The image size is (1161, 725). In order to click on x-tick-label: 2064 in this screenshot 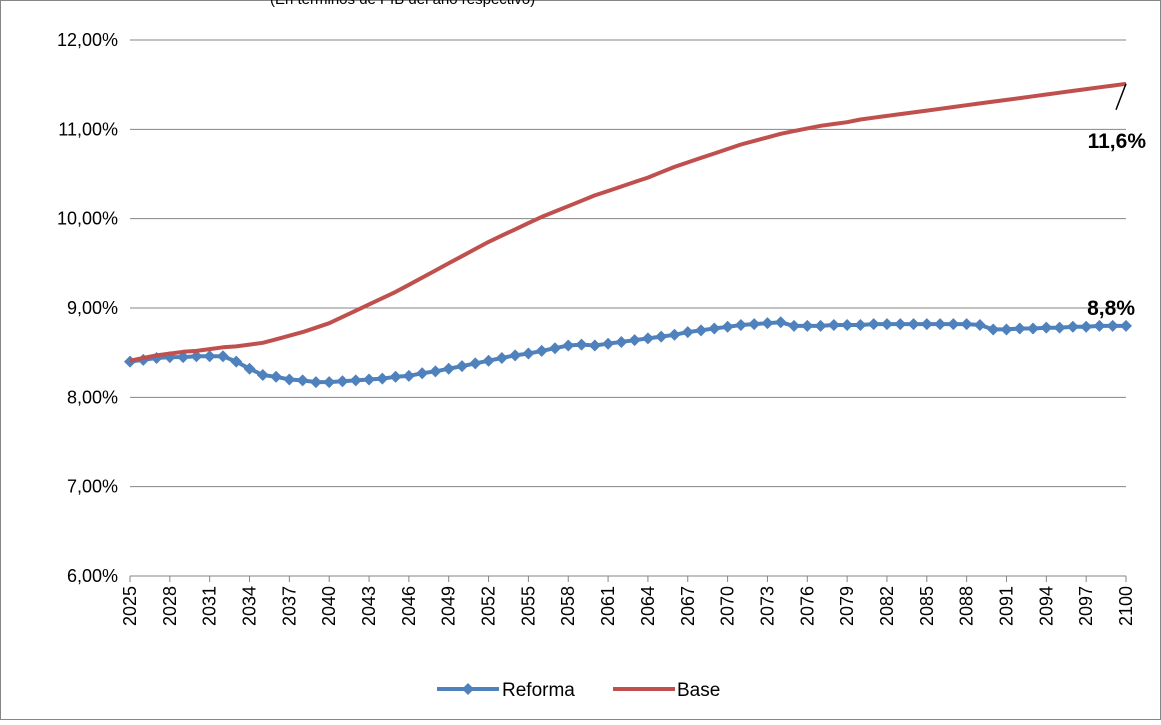, I will do `click(648, 606)`.